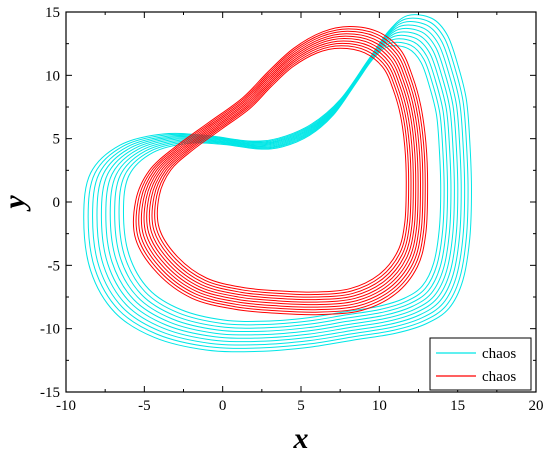 The width and height of the screenshot is (550, 456). Describe the element at coordinates (144, 406) in the screenshot. I see `x-tick-label: -5` at that location.